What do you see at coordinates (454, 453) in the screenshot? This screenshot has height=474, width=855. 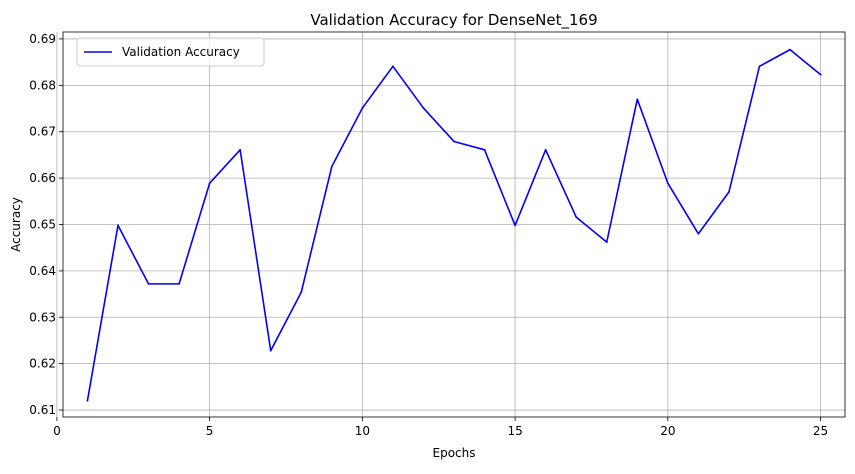 I see `x-axis-label: Epochs` at bounding box center [454, 453].